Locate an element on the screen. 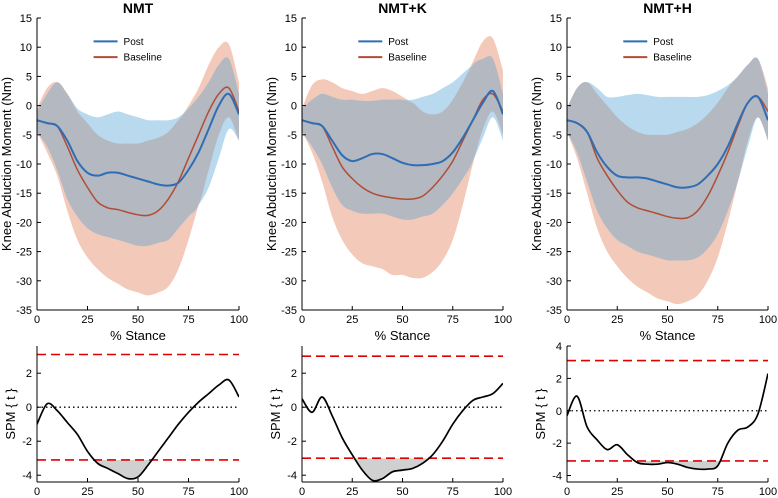 The width and height of the screenshot is (778, 498). overlap-sd-band is located at coordinates (138, 152).